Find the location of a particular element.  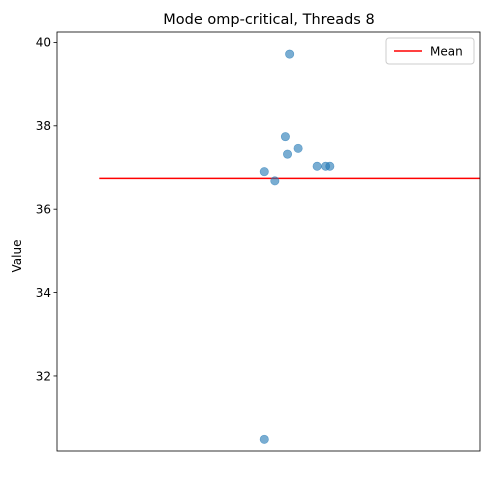

y-tick-label: 36 is located at coordinates (43, 209).